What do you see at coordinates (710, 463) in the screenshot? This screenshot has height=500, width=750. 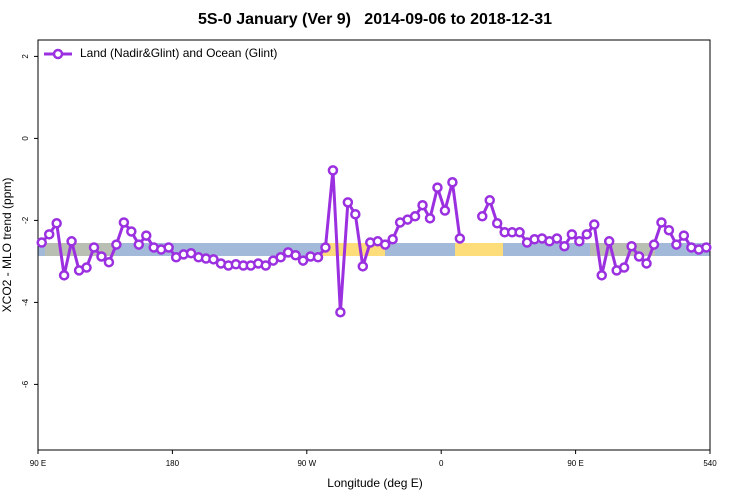 I see `x-tick-label: 540` at bounding box center [710, 463].